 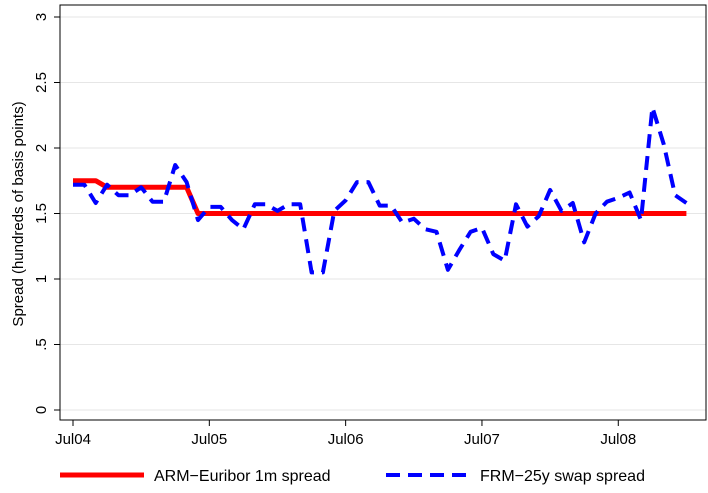 What do you see at coordinates (41, 279) in the screenshot?
I see `y-tick-label: 1` at bounding box center [41, 279].